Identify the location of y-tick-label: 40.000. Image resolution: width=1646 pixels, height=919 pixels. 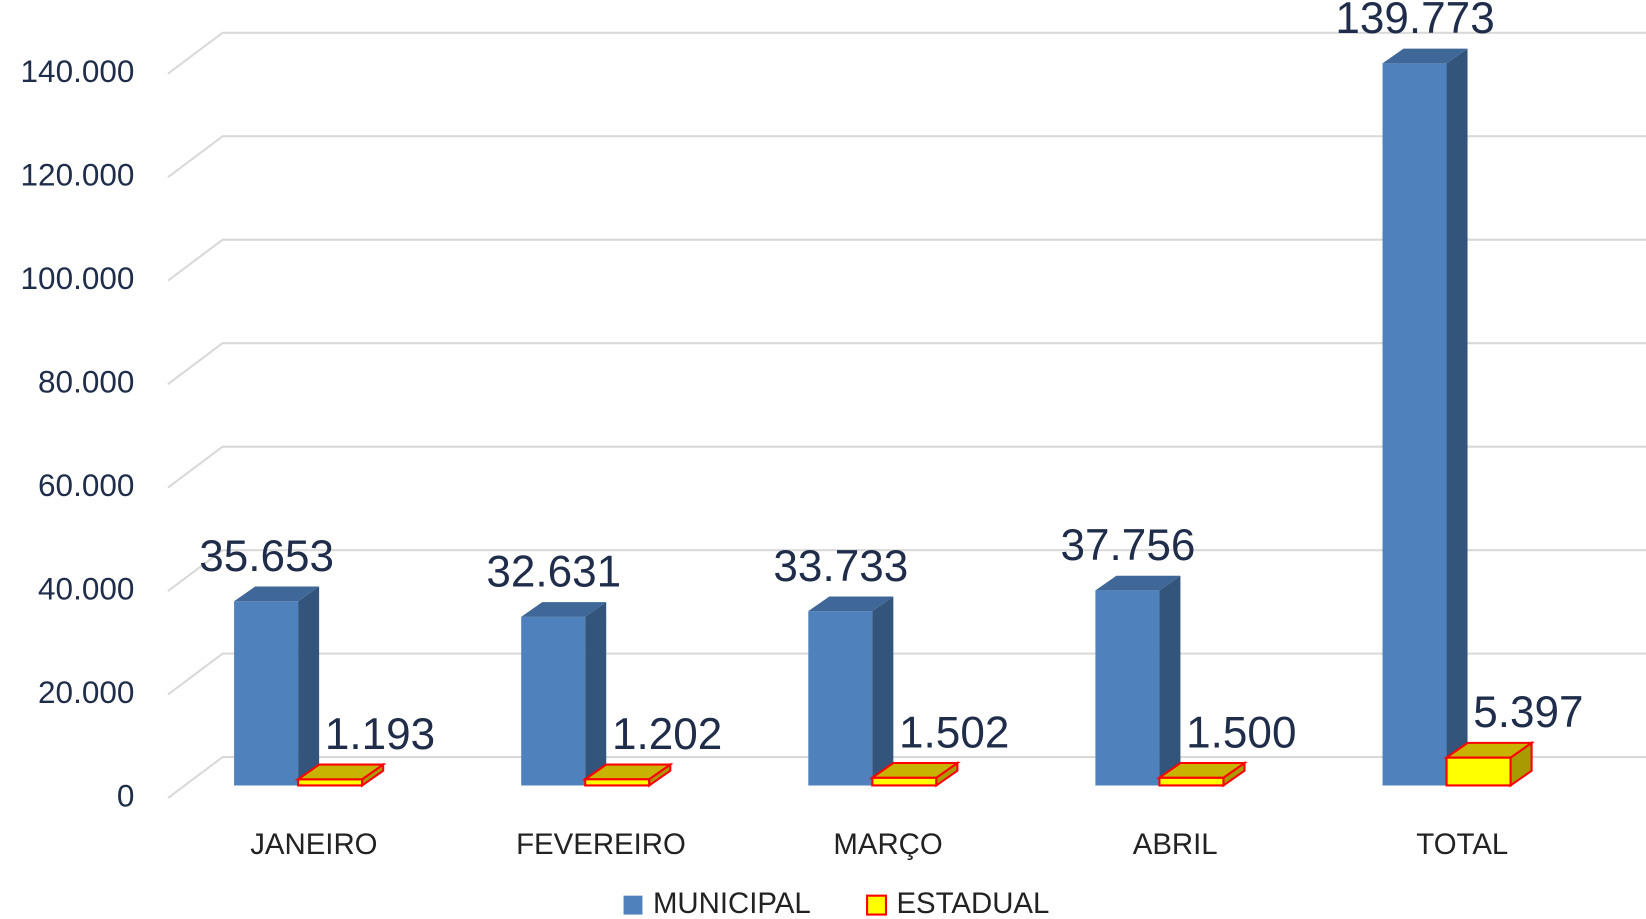
(86, 588).